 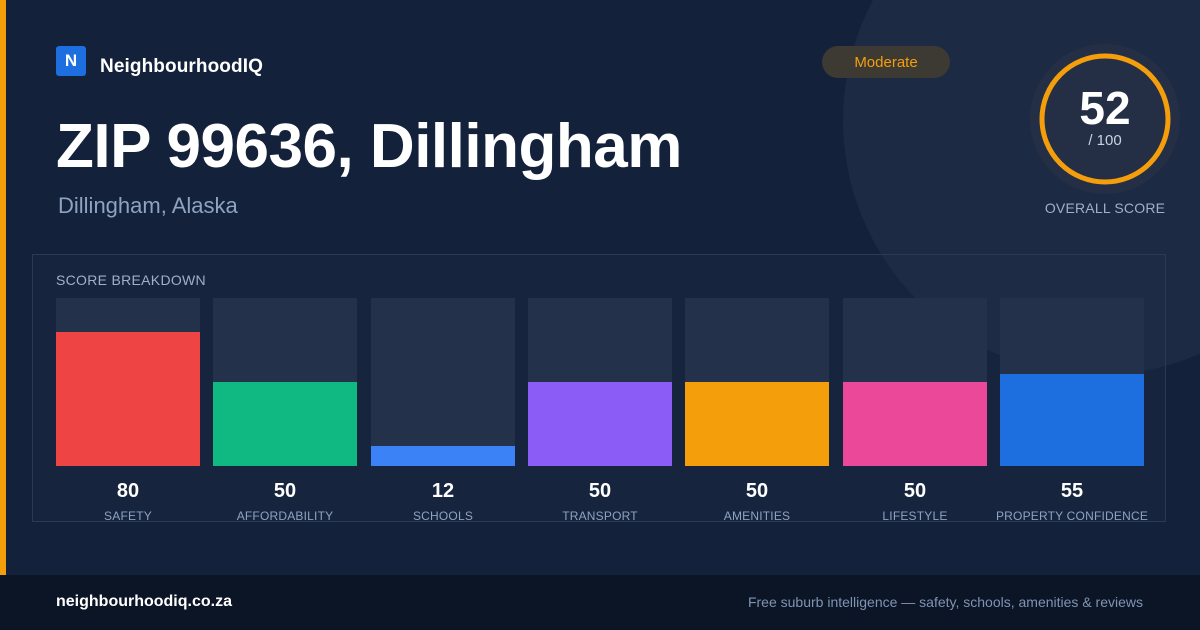 What do you see at coordinates (3, 287) in the screenshot?
I see `accent-bar` at bounding box center [3, 287].